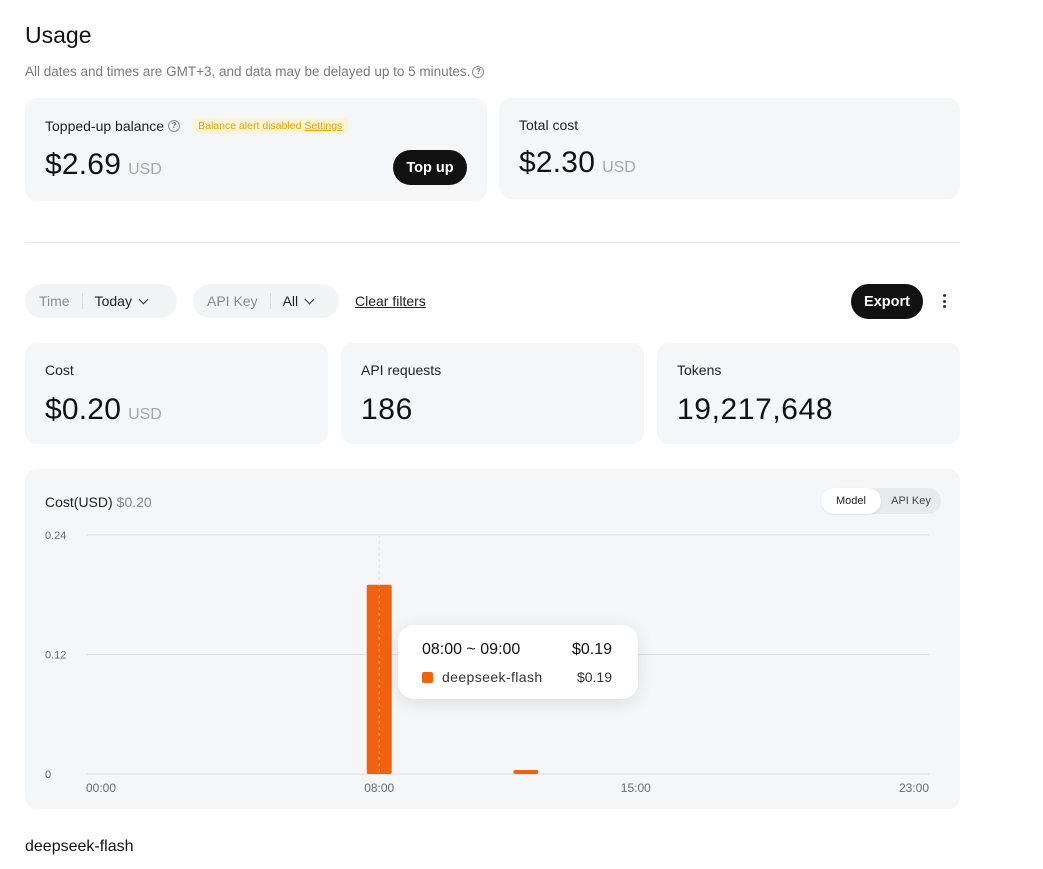  I want to click on tokens-card: Tokens 19,217,648, so click(808, 393).